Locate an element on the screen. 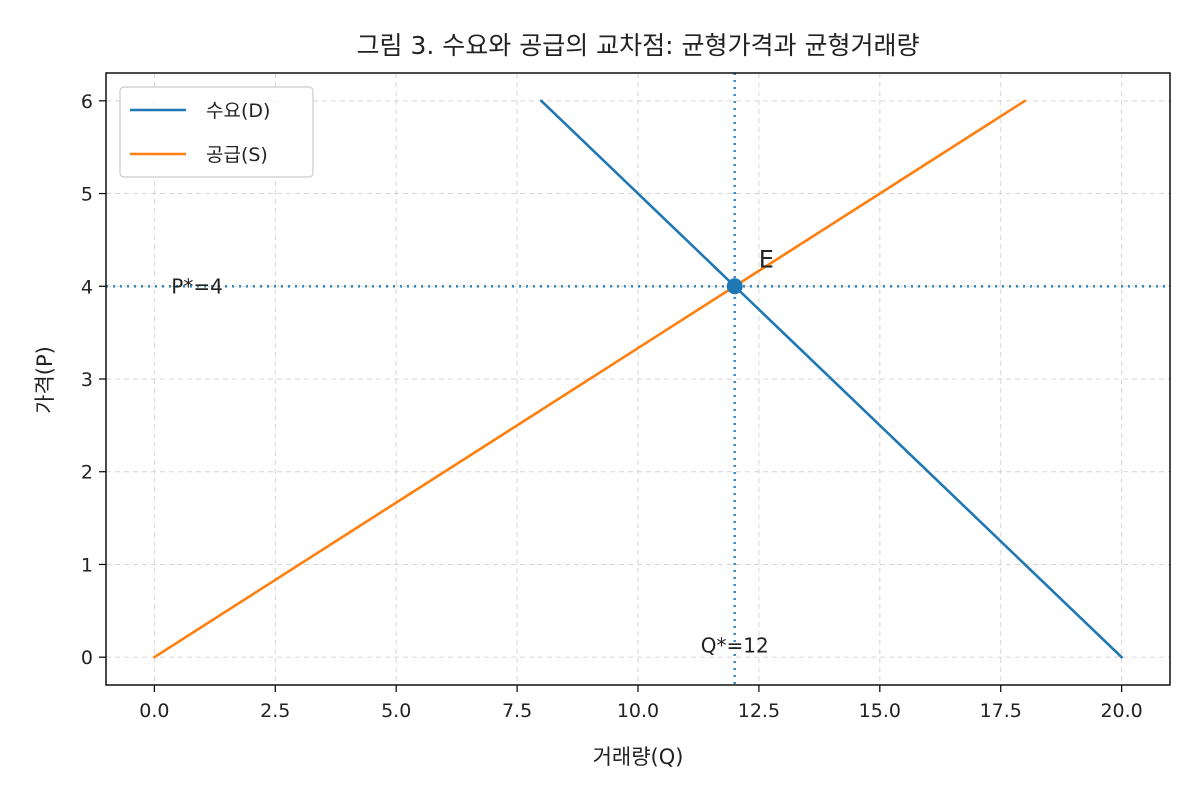 The height and width of the screenshot is (800, 1200). legend-label-supply: 공급(S) is located at coordinates (237, 155).